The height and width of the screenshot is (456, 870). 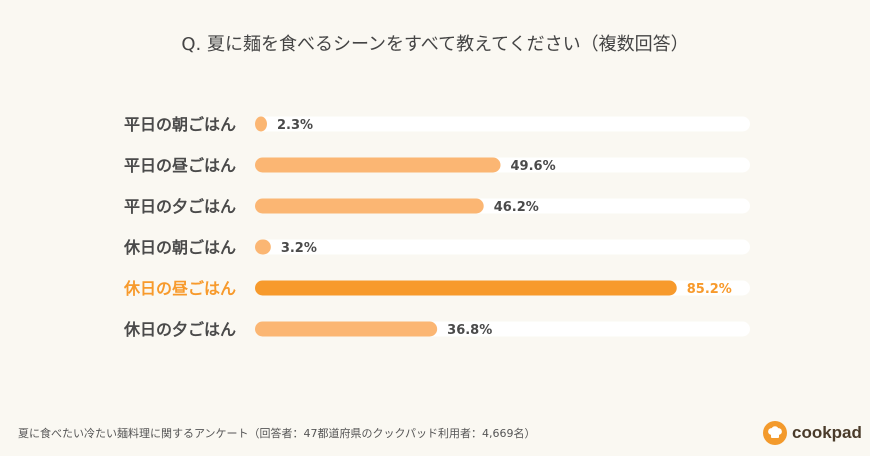 I want to click on value-label: 2.3%, so click(x=295, y=125).